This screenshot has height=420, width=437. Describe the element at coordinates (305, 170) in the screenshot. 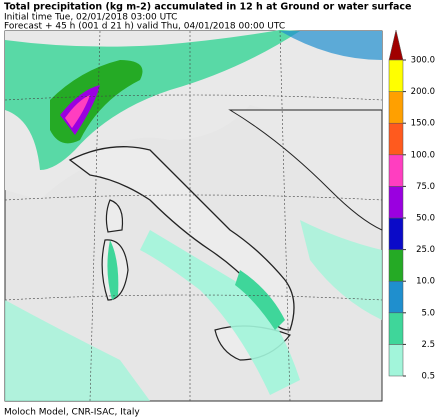

I see `balkans` at that location.